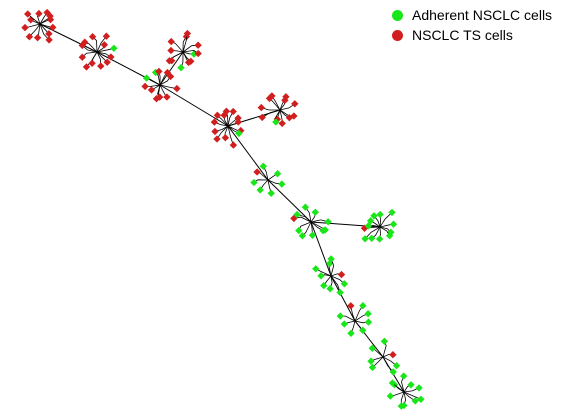 This screenshot has width=578, height=413. What do you see at coordinates (482, 15) in the screenshot?
I see `legend-label-adherent: Adherent NSCLC cells` at bounding box center [482, 15].